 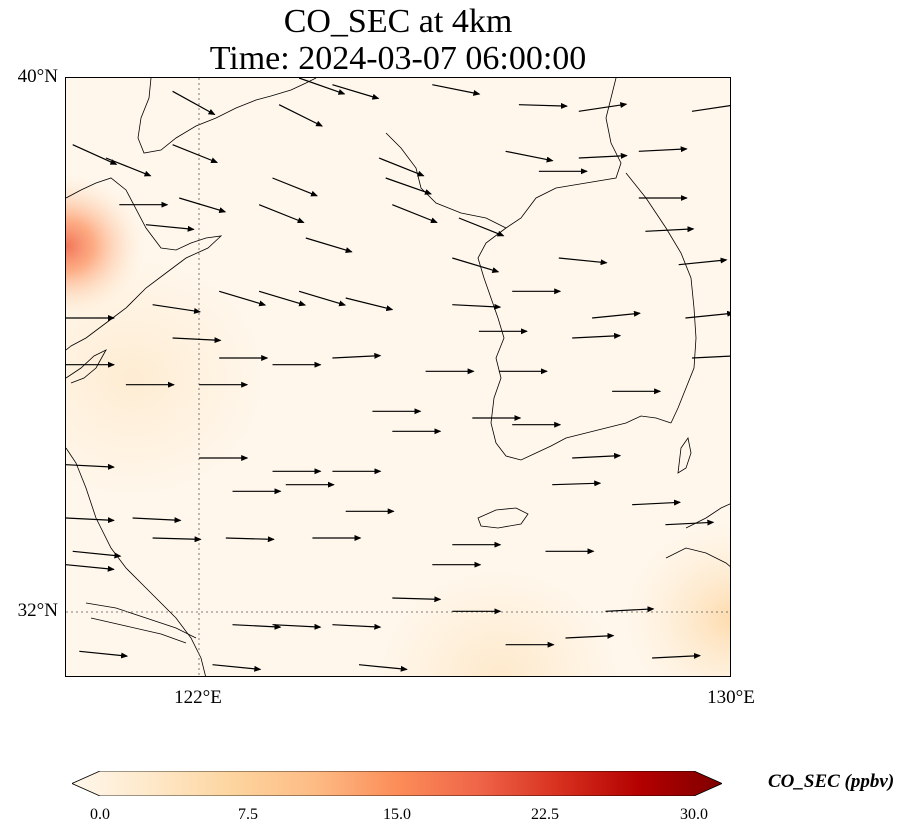 I want to click on colorbar-tick-3: 22.5, so click(x=545, y=814).